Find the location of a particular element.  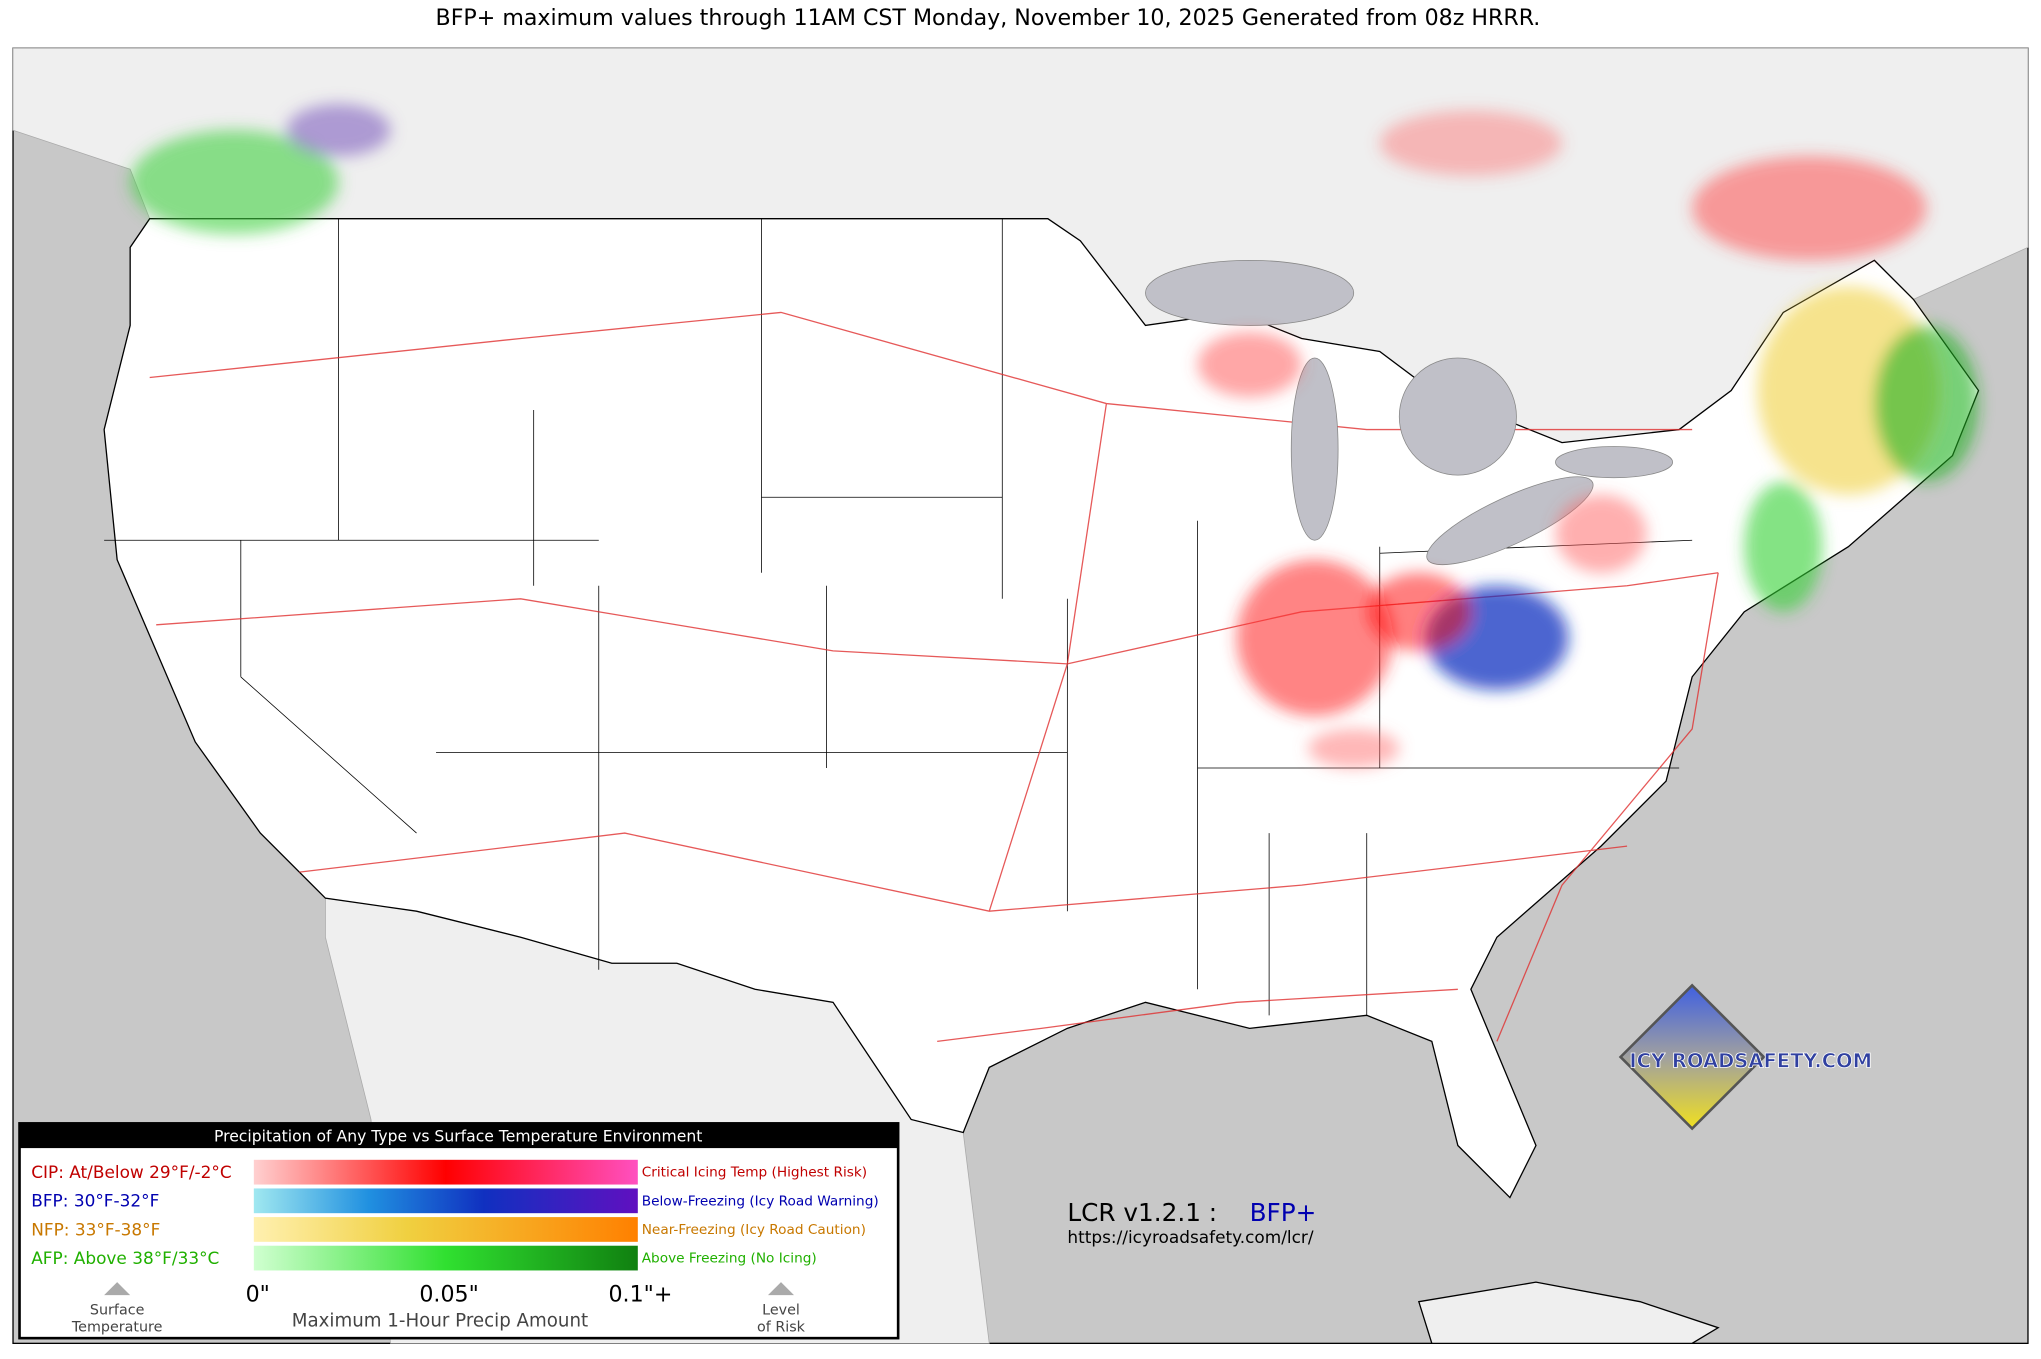

legend-header-bar is located at coordinates (459, 1136).